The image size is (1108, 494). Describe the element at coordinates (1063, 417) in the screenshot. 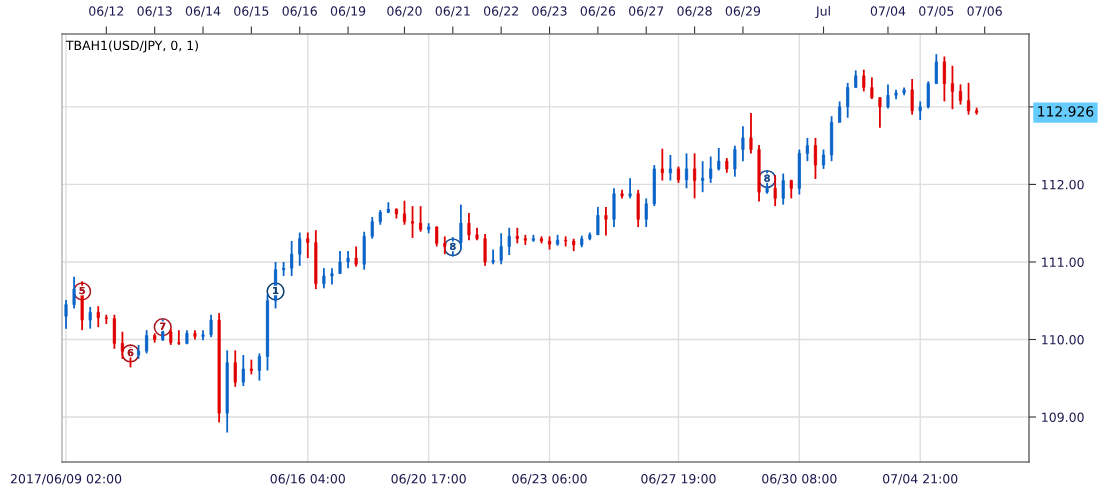

I see `y-tick-label: 109.00` at that location.